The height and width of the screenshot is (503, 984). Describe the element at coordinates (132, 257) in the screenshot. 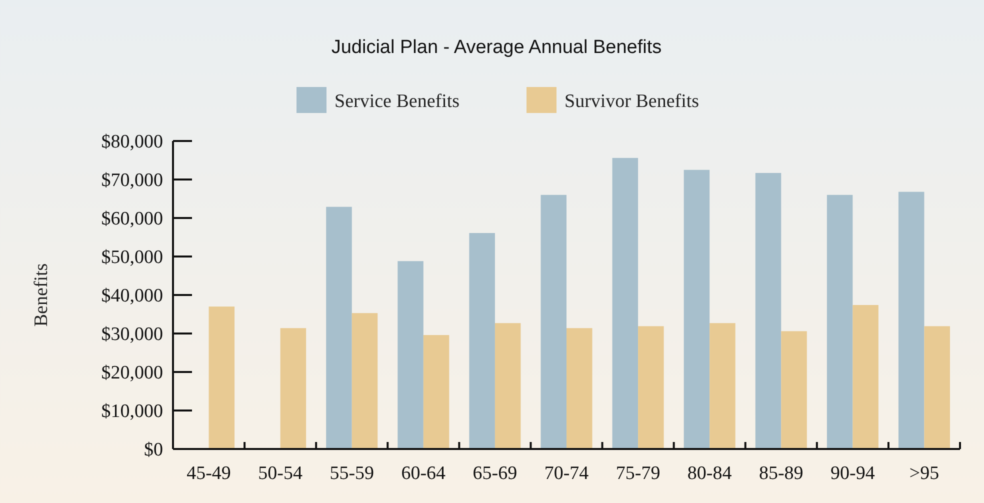

I see `y-tick-label: $50,000` at that location.